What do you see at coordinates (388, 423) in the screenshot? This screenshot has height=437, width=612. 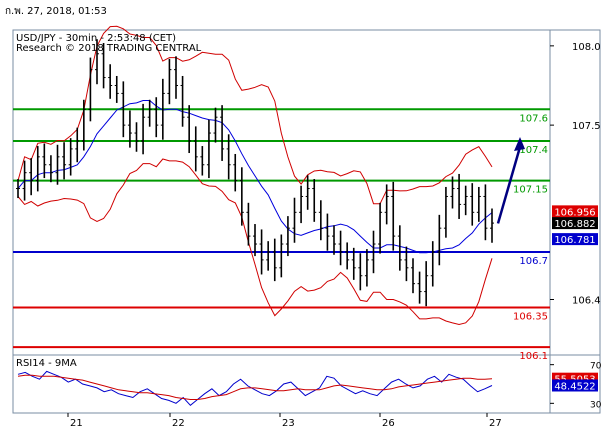 I see `time-label-3: 26` at bounding box center [388, 423].